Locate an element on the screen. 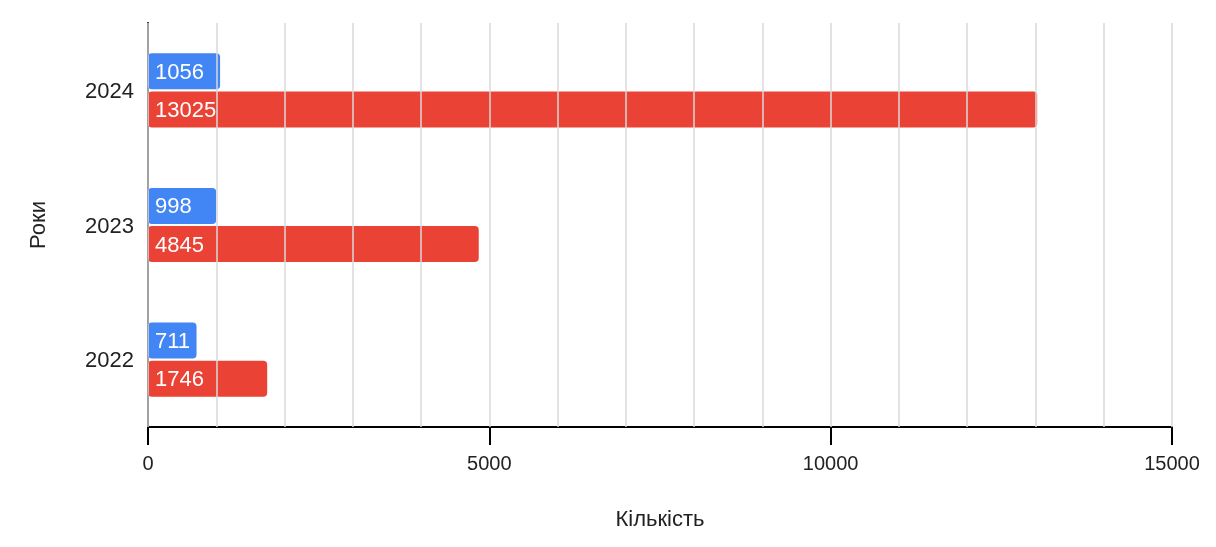  data-label: 1056 is located at coordinates (179, 71).